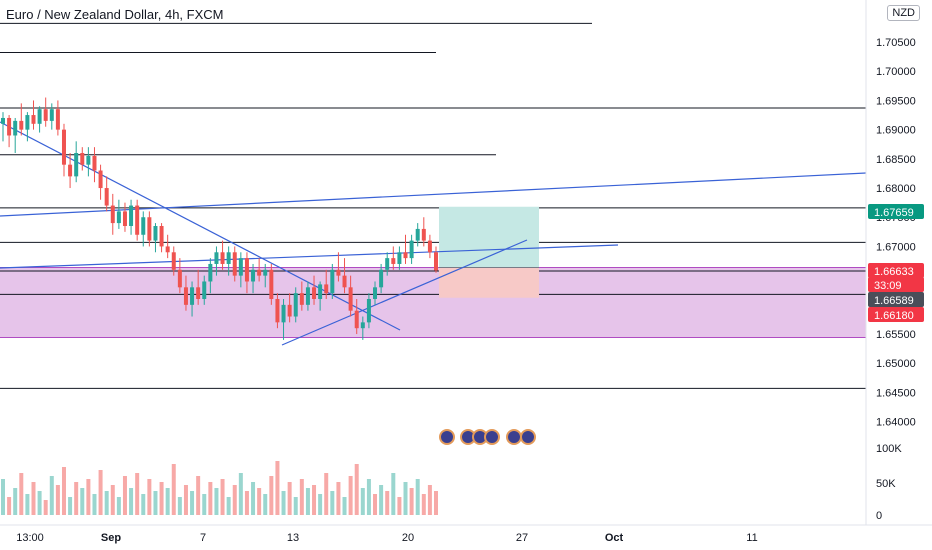 This screenshot has width=932, height=550. I want to click on time-tick-label: Sep, so click(111, 538).